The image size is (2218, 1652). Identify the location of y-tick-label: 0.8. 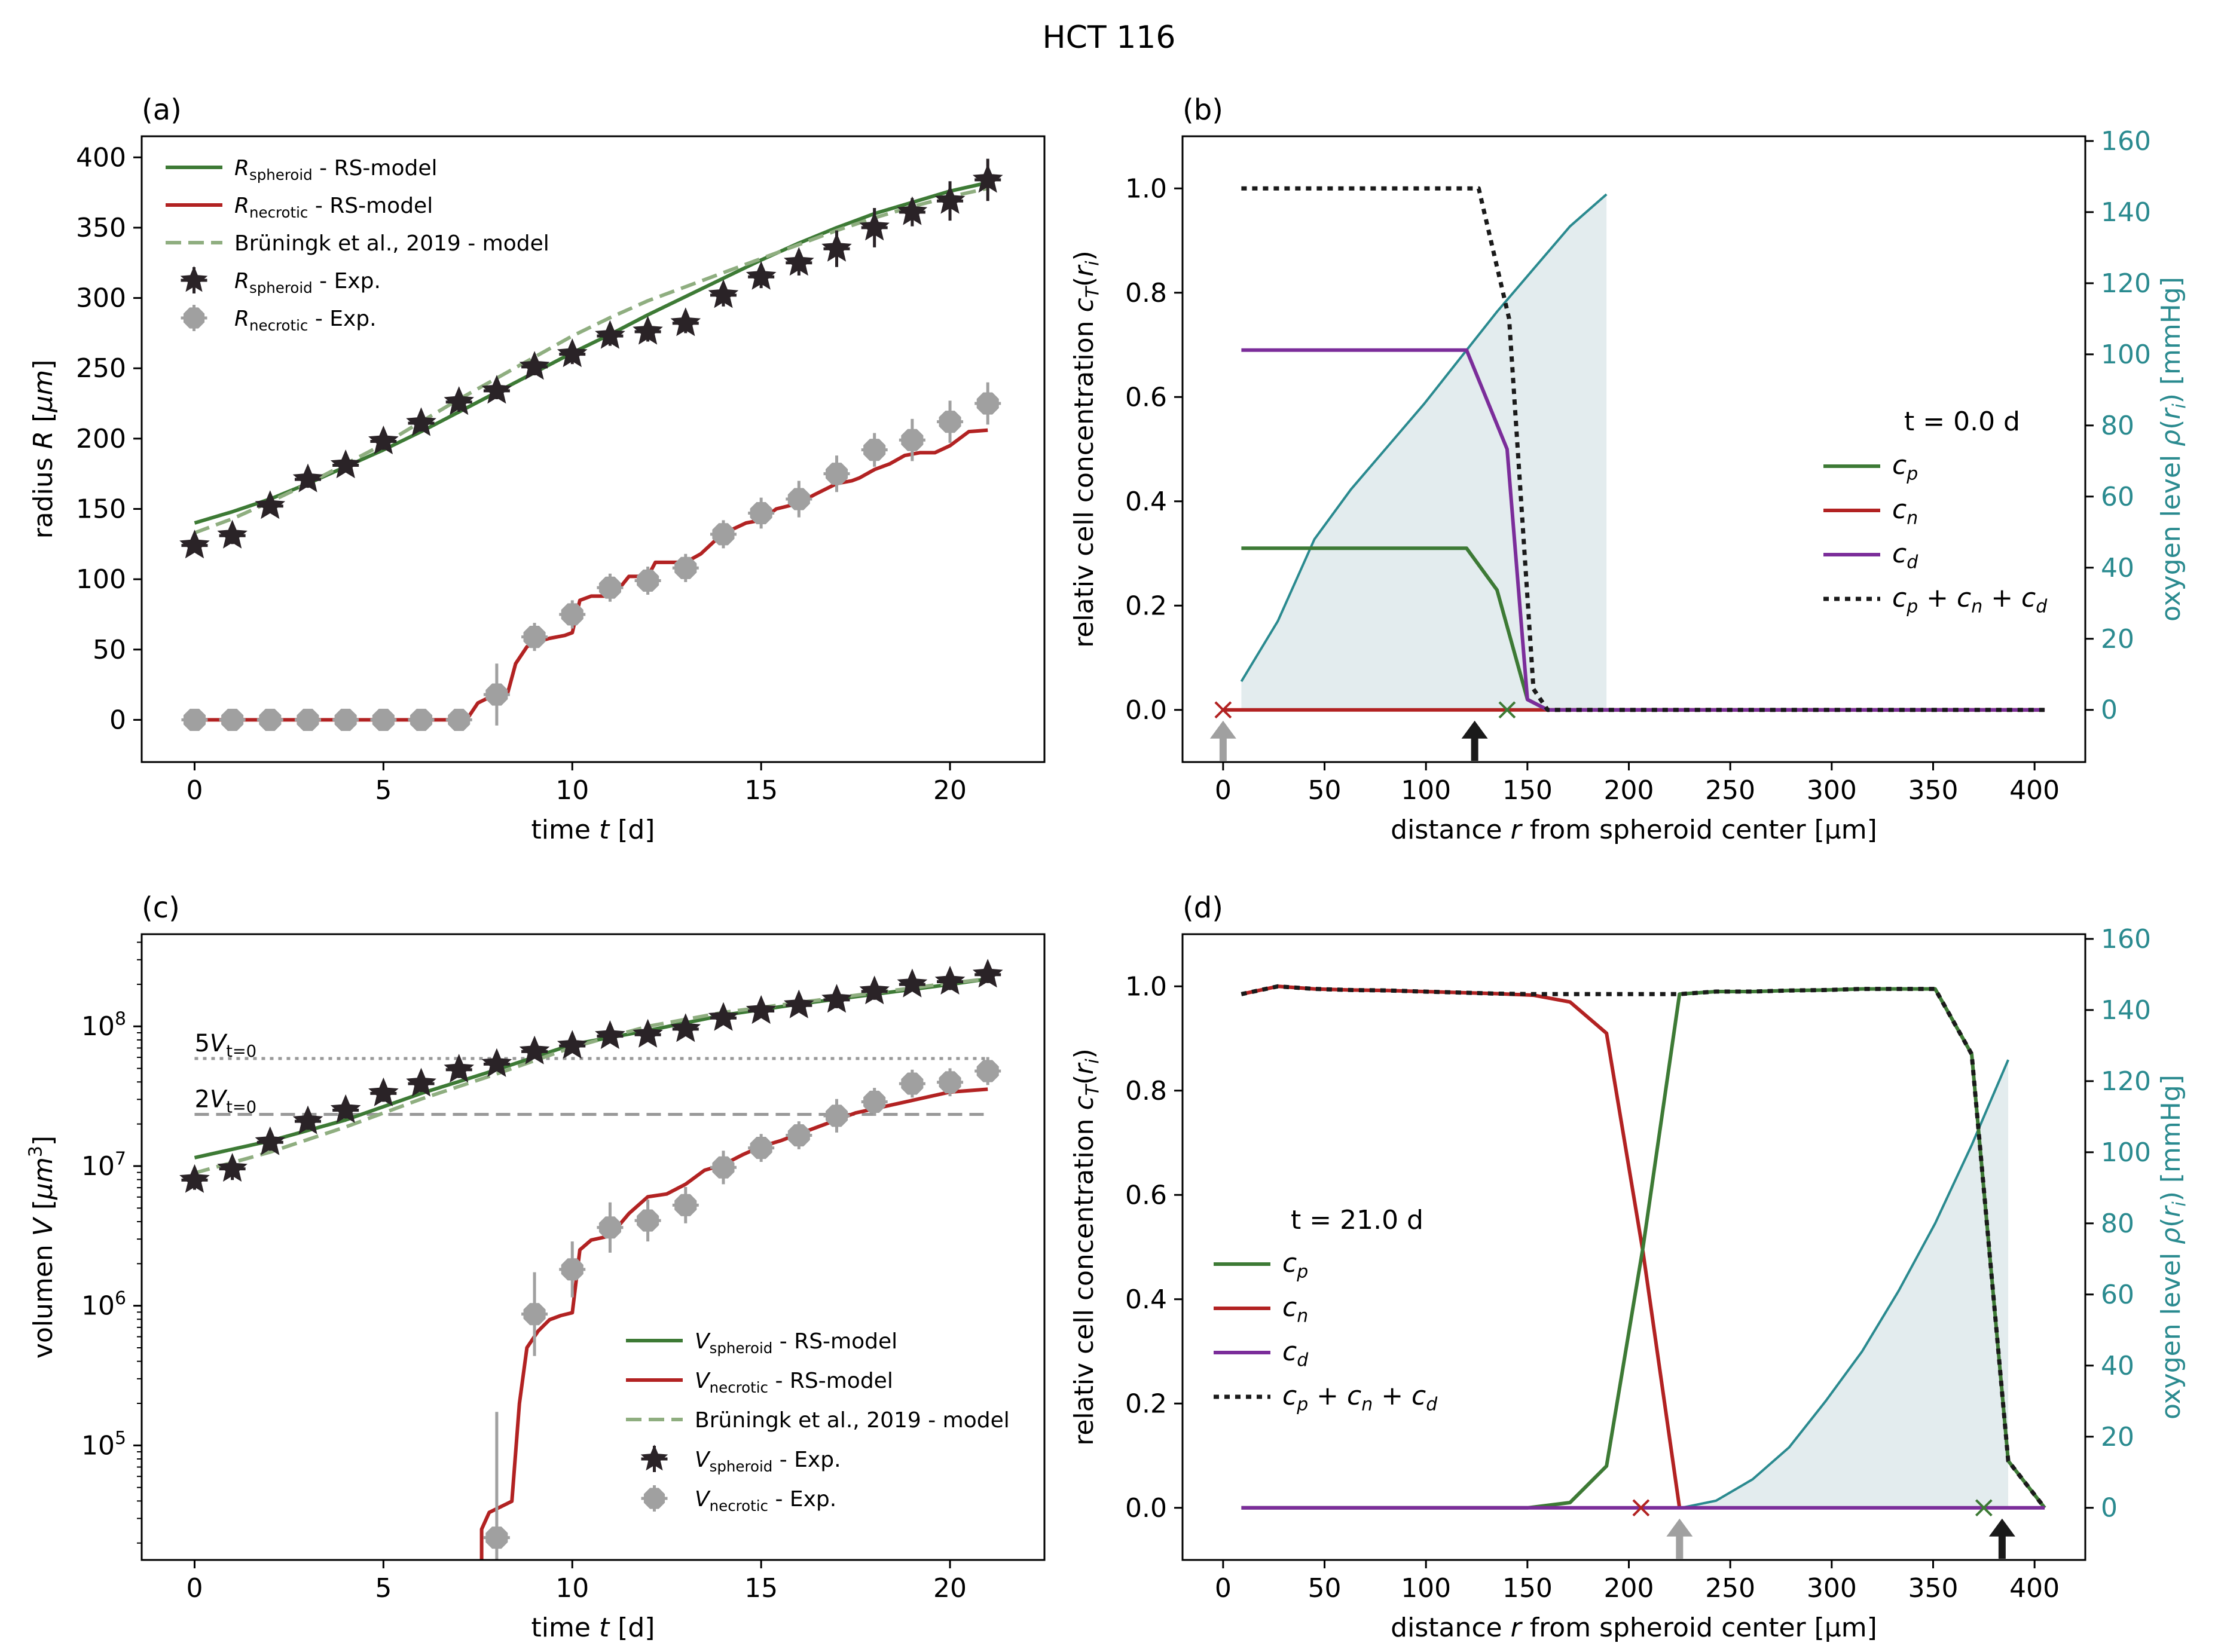
(1146, 293).